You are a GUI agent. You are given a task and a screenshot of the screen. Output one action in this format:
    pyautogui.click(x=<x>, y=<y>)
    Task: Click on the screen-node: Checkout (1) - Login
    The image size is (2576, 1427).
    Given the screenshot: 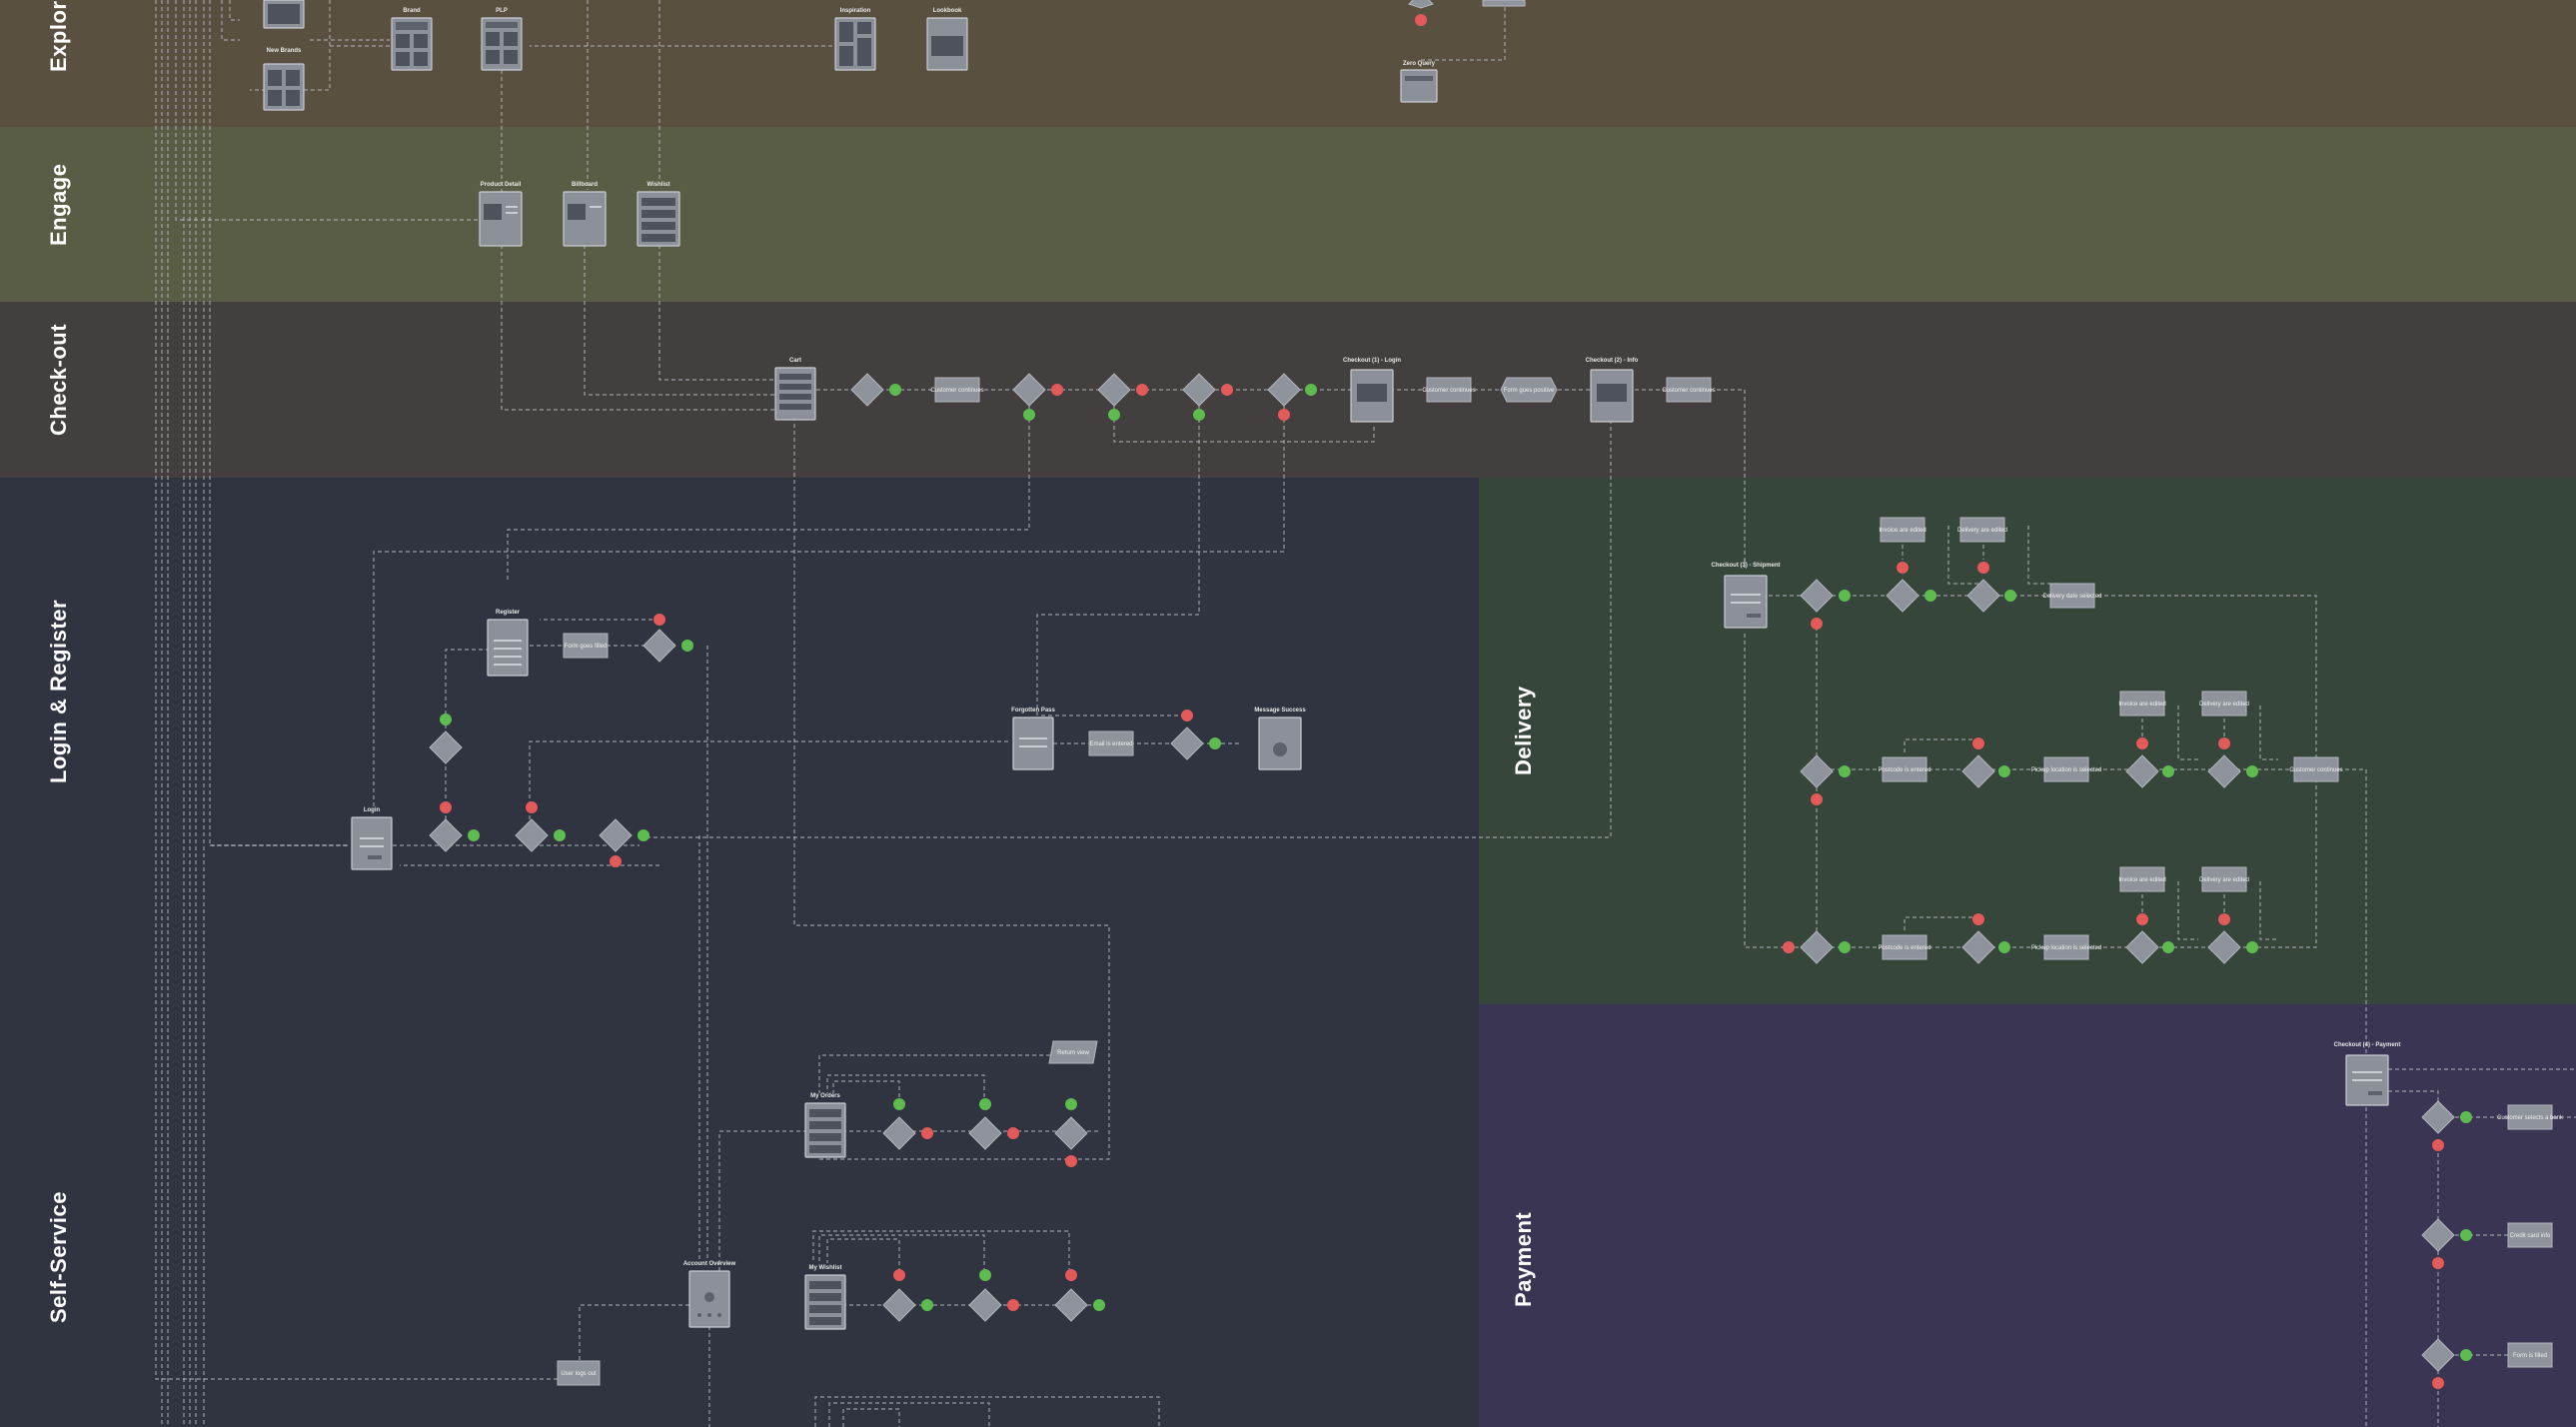 What is the action you would take?
    pyautogui.click(x=1372, y=390)
    